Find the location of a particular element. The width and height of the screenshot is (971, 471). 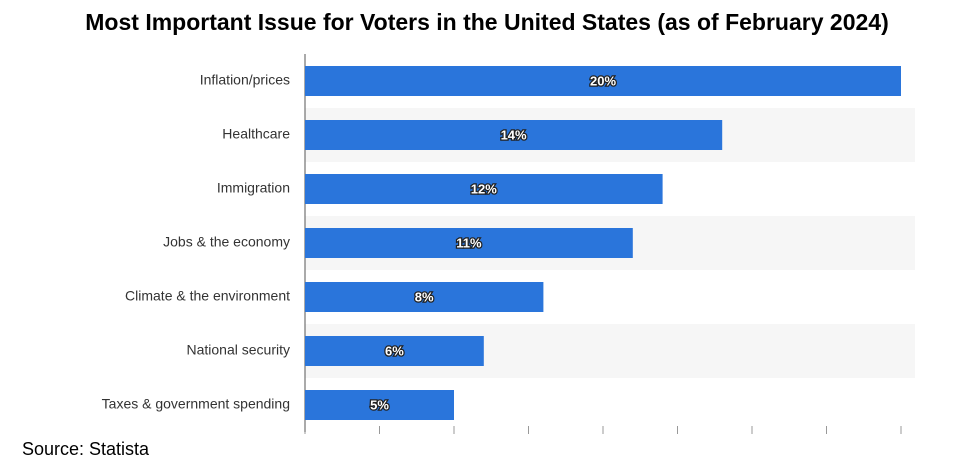

value-label: 12% is located at coordinates (484, 188).